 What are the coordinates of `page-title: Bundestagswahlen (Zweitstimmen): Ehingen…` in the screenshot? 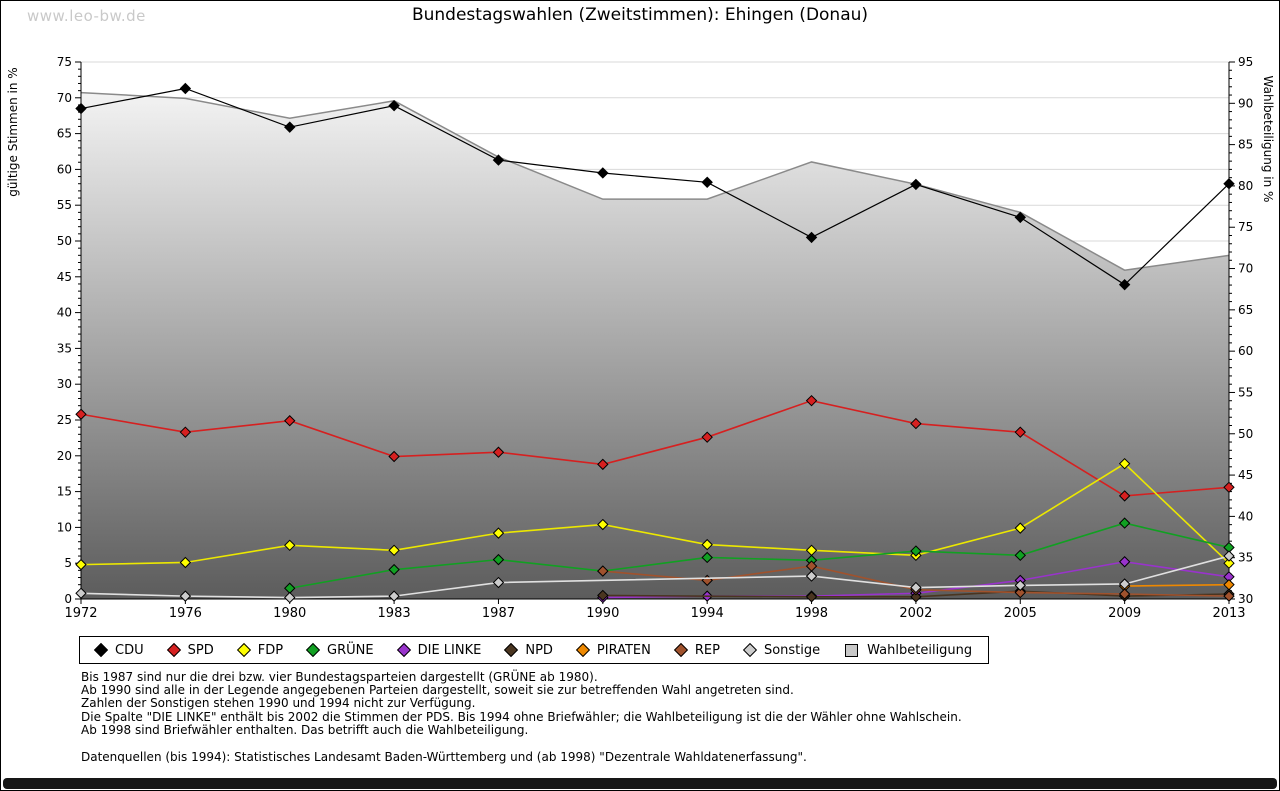 It's located at (640, 15).